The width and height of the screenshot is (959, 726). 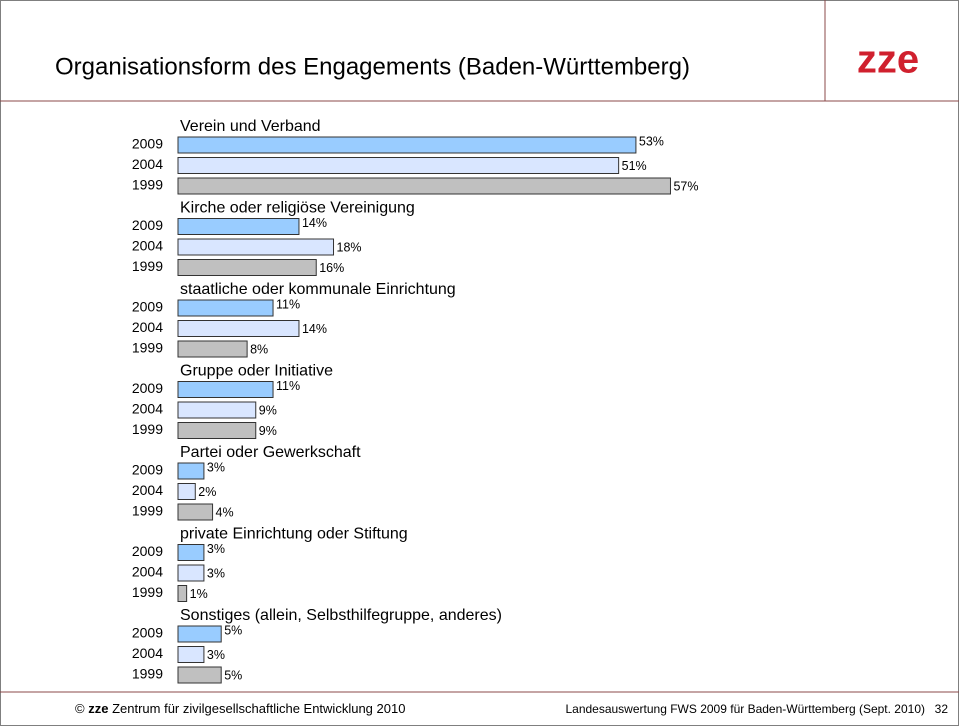 I want to click on value-label: 16%, so click(x=331, y=268).